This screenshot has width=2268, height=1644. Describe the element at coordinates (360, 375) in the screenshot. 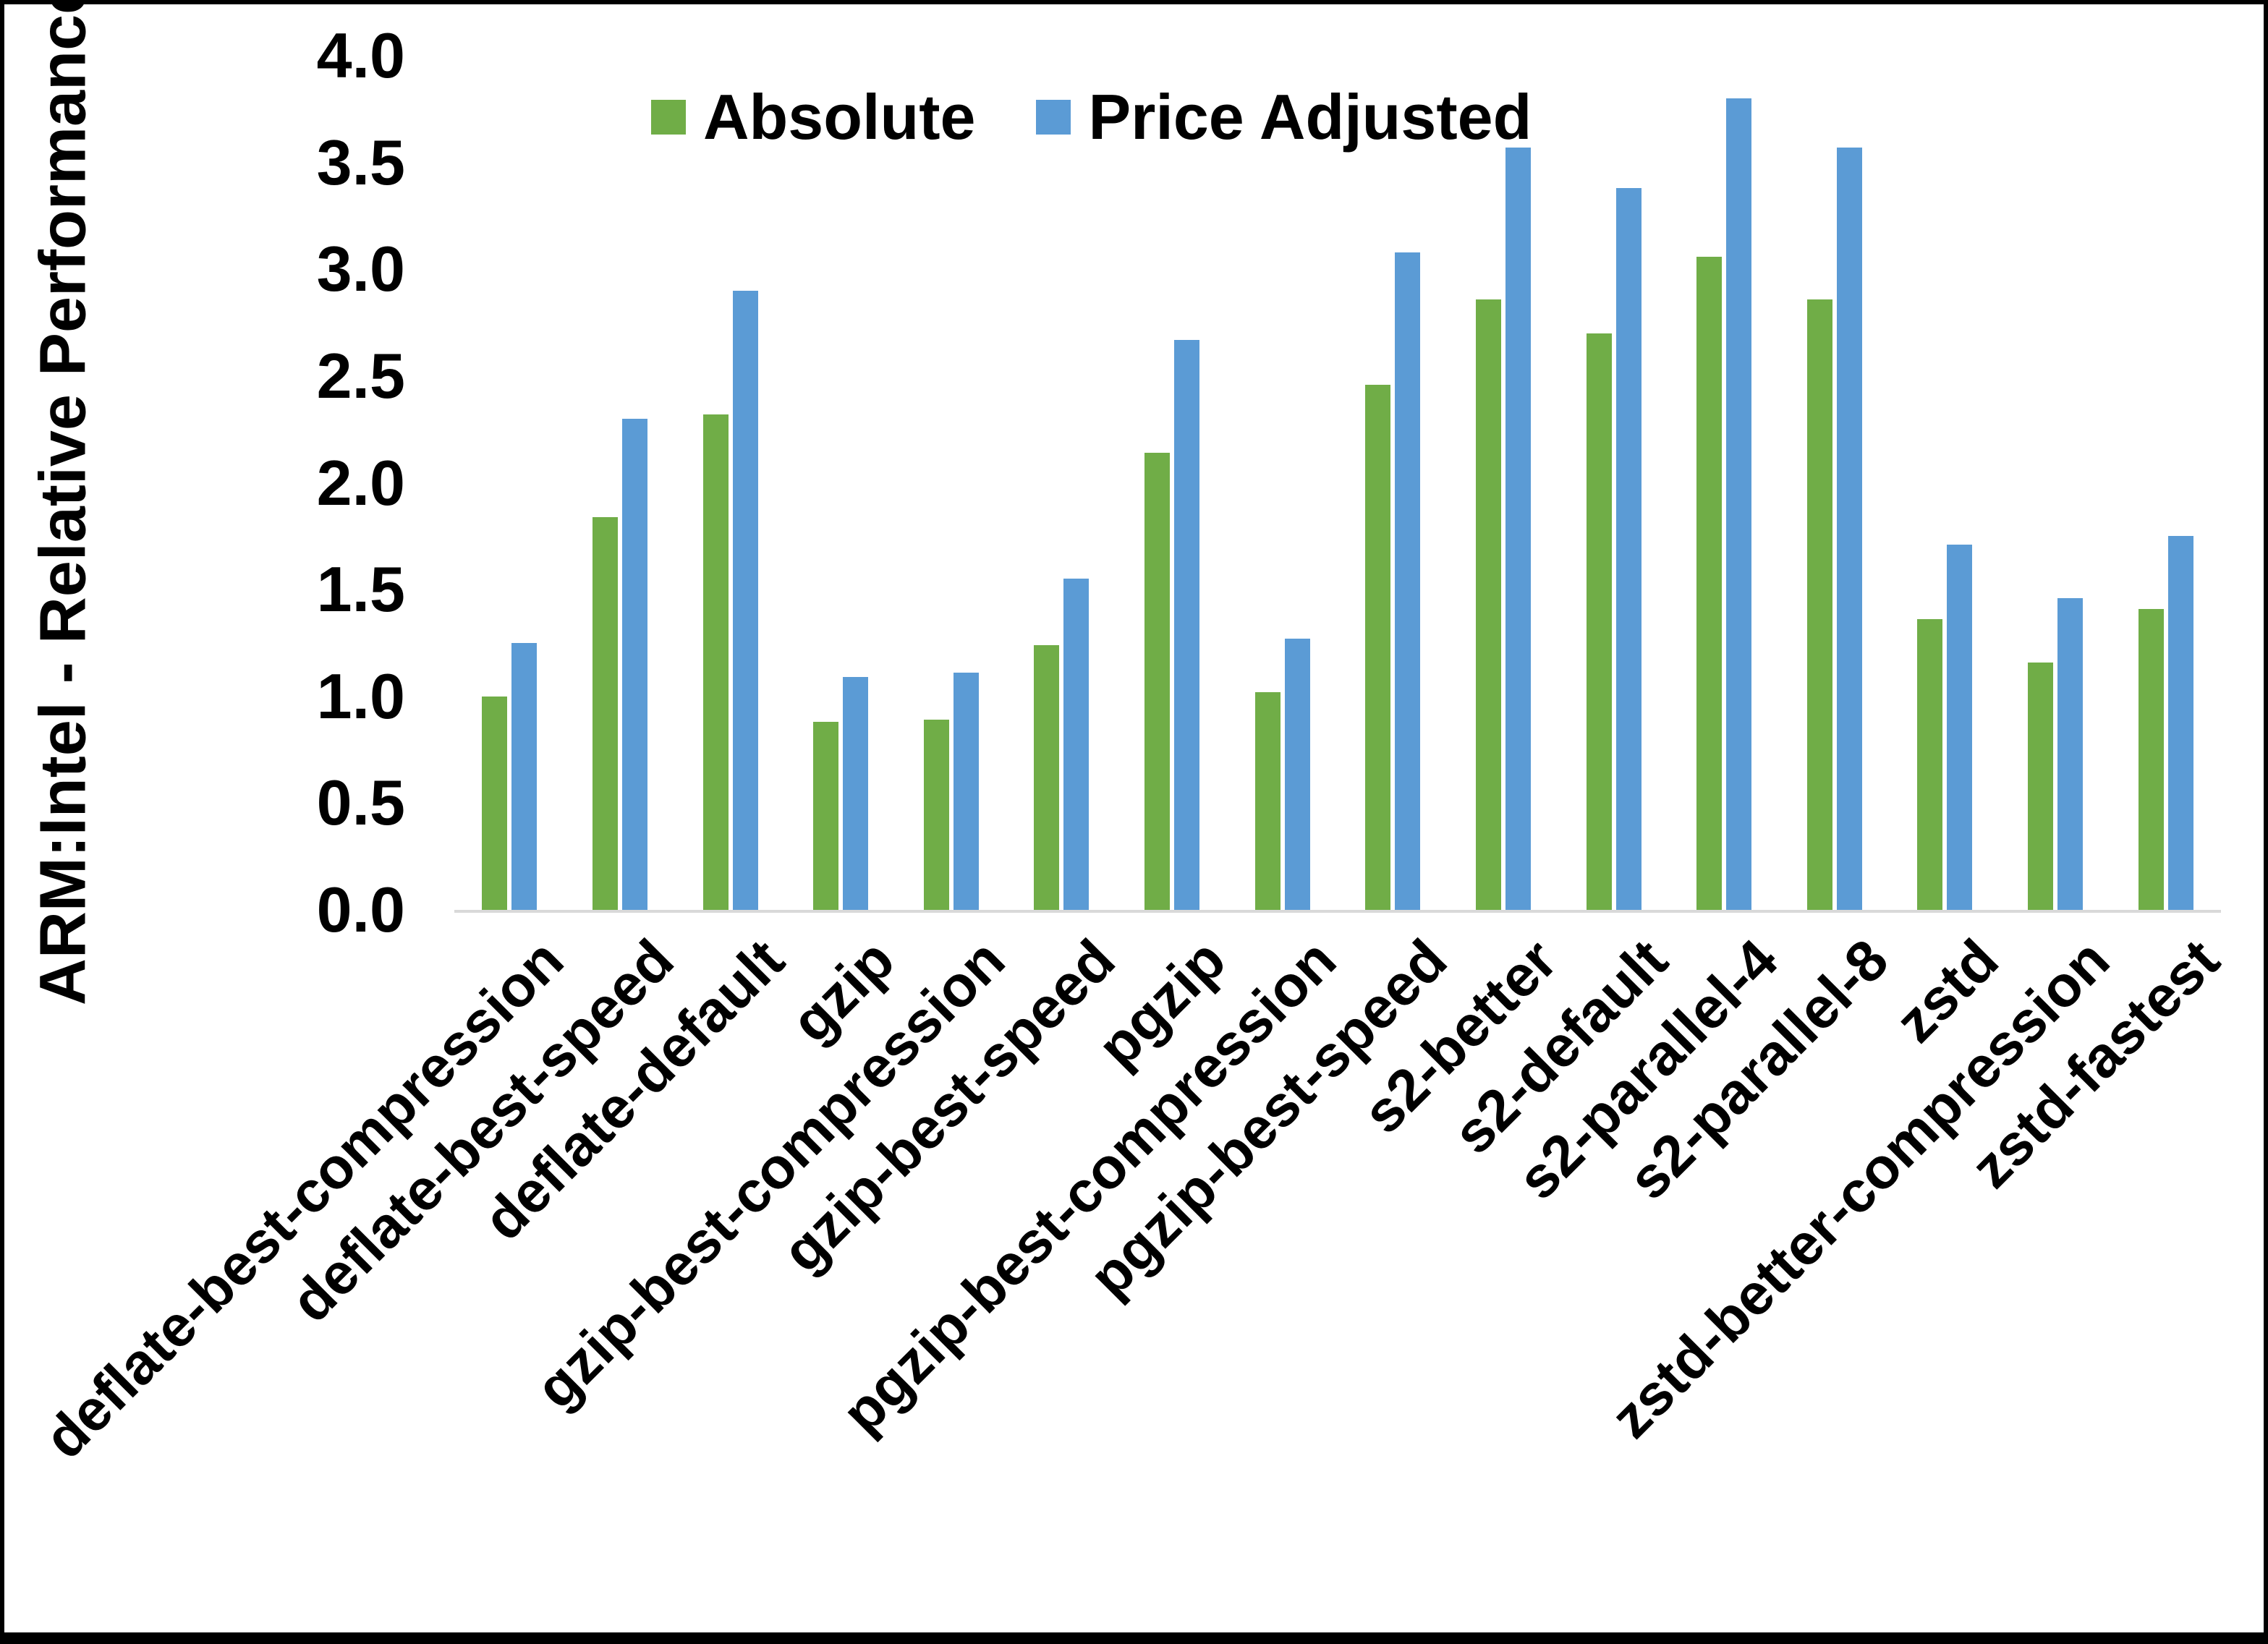

I see `y-tick-label: 2.5` at that location.